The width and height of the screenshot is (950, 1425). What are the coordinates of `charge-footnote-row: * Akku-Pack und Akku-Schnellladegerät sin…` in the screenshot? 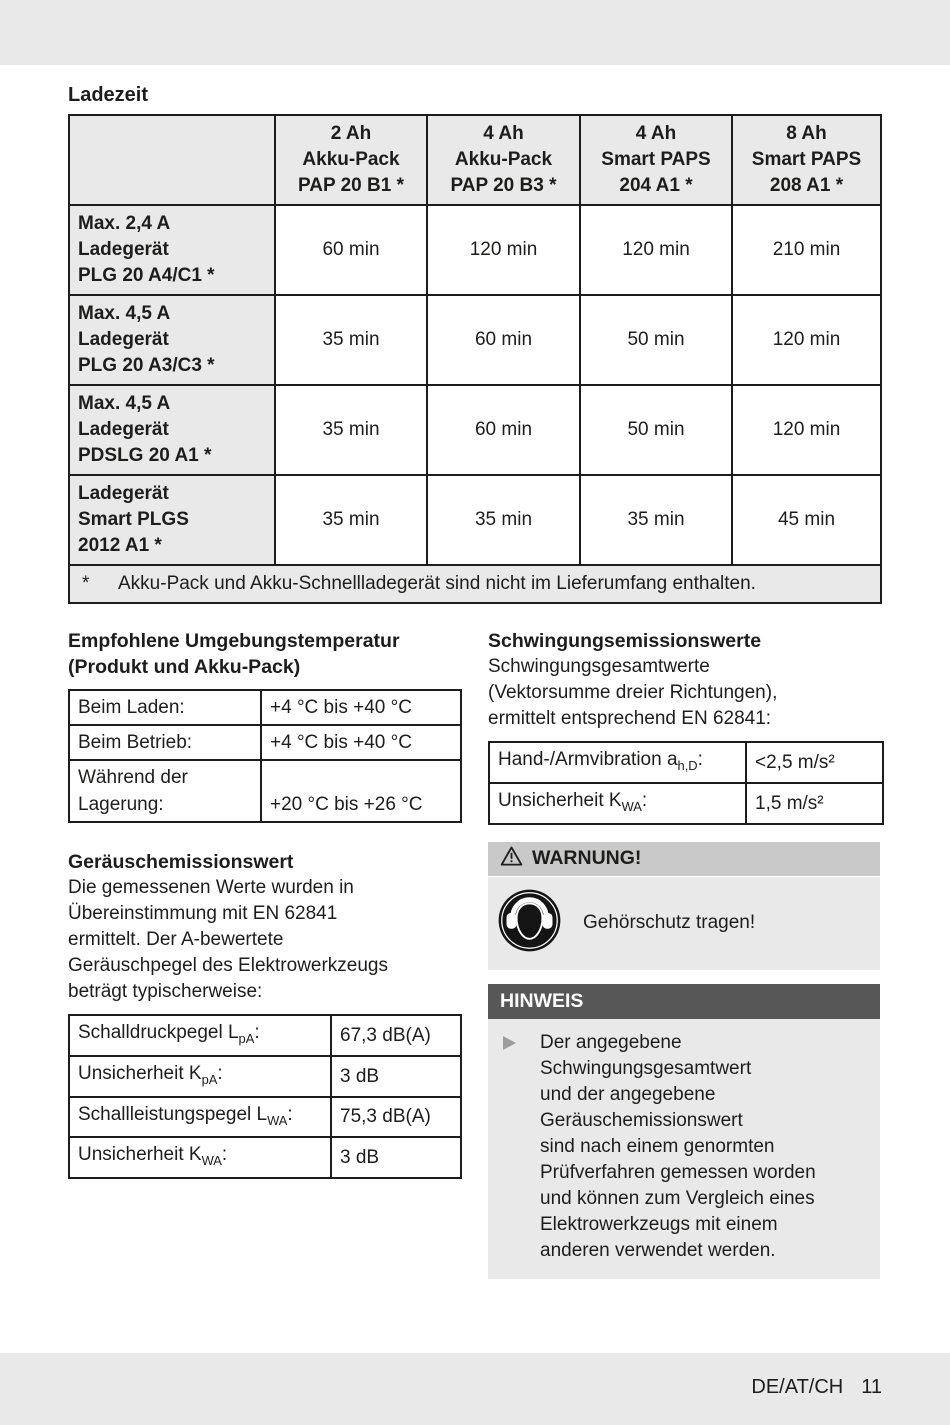 It's located at (475, 584).